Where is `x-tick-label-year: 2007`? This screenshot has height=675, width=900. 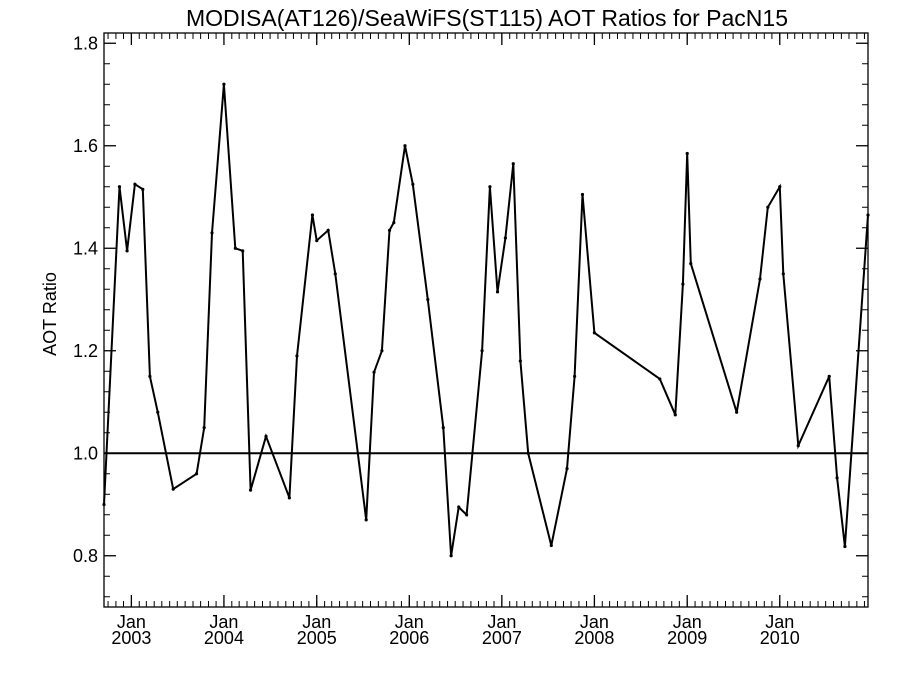 x-tick-label-year: 2007 is located at coordinates (502, 638).